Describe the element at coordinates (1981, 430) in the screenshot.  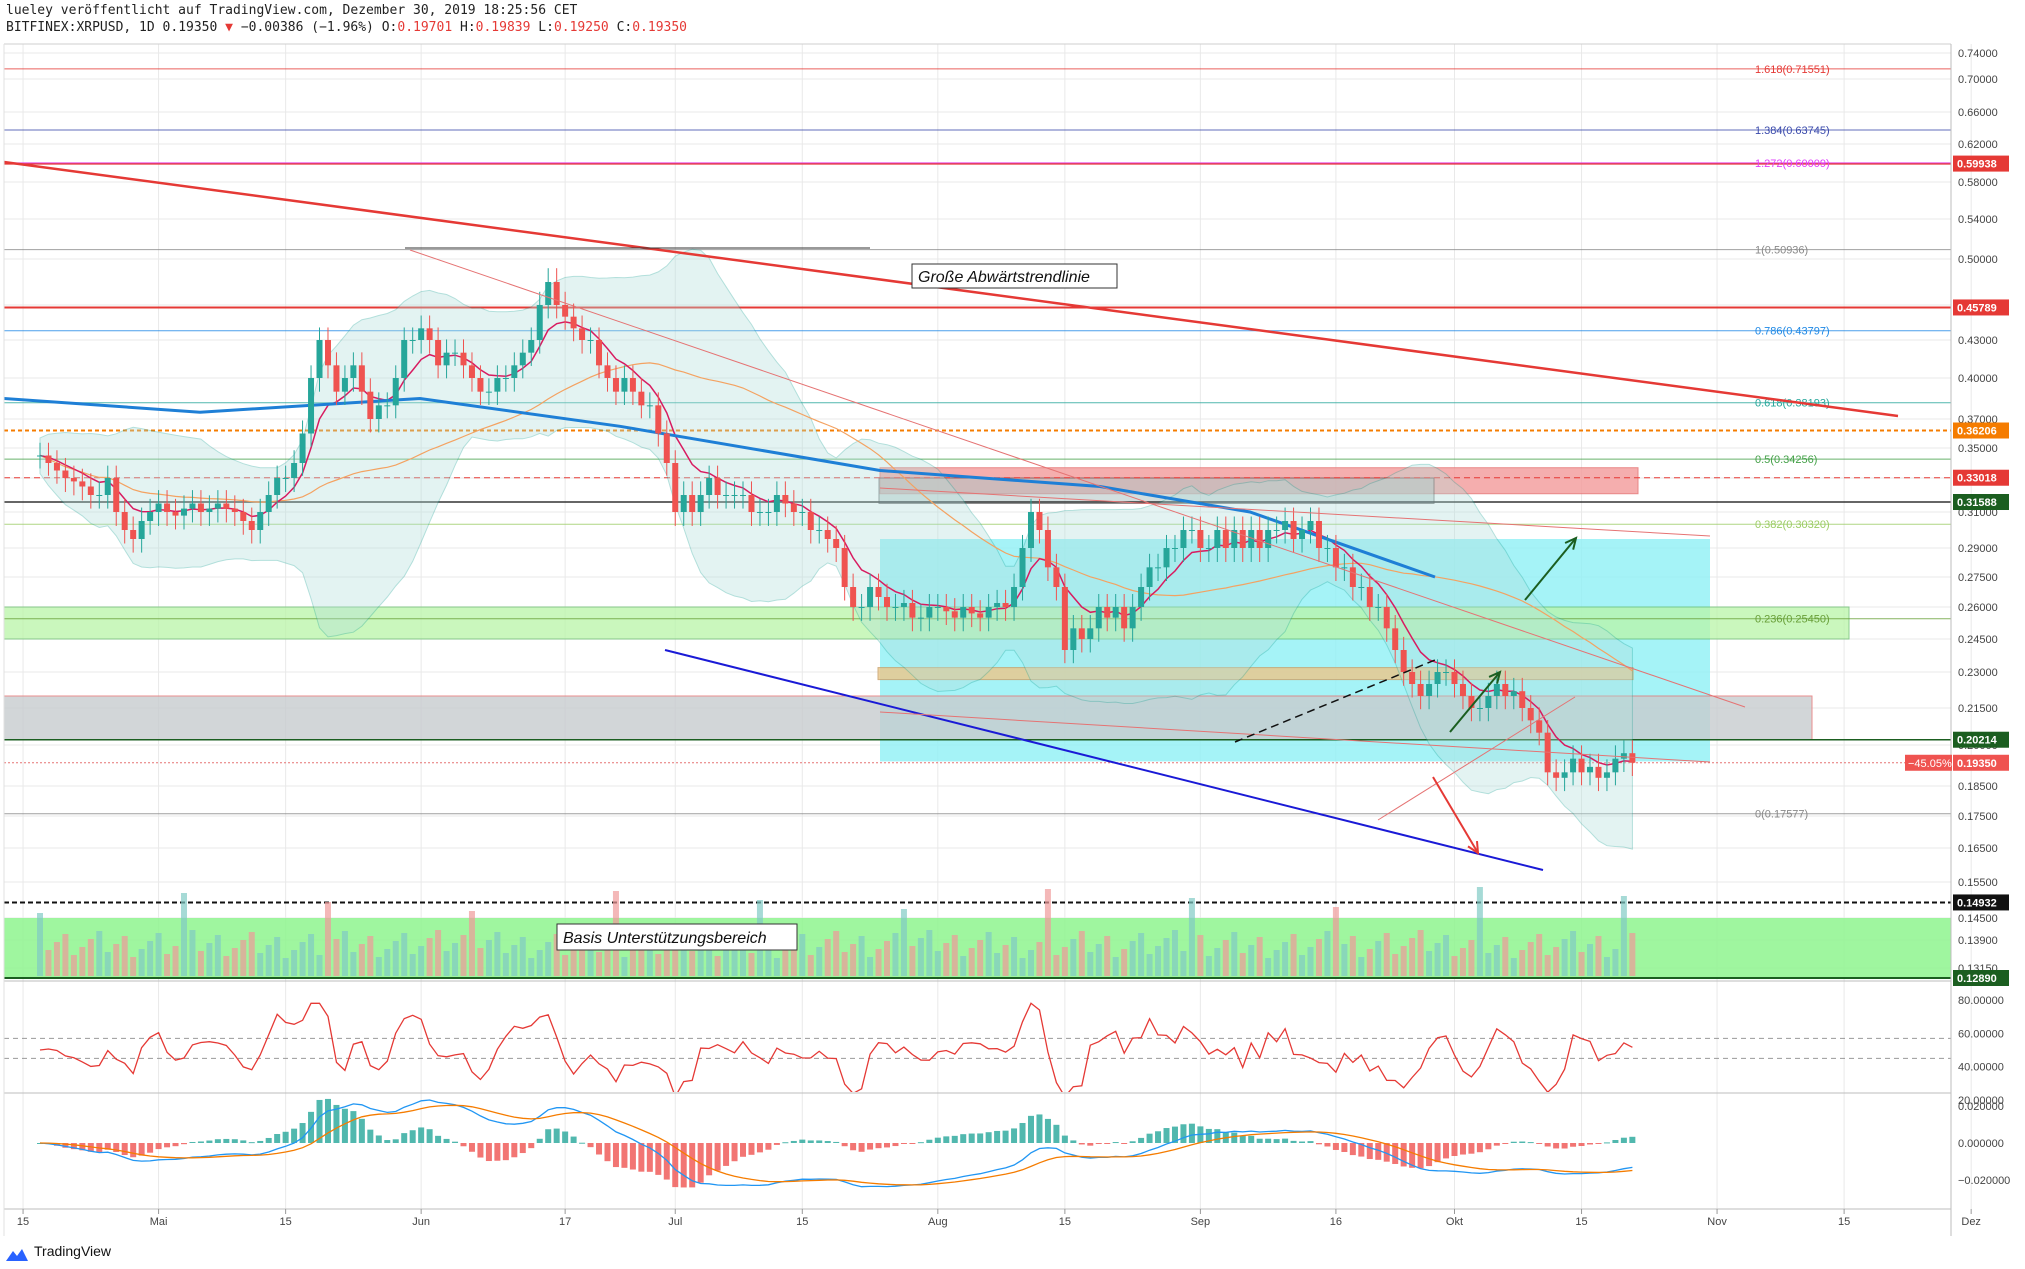
I see `price-tag-box` at that location.